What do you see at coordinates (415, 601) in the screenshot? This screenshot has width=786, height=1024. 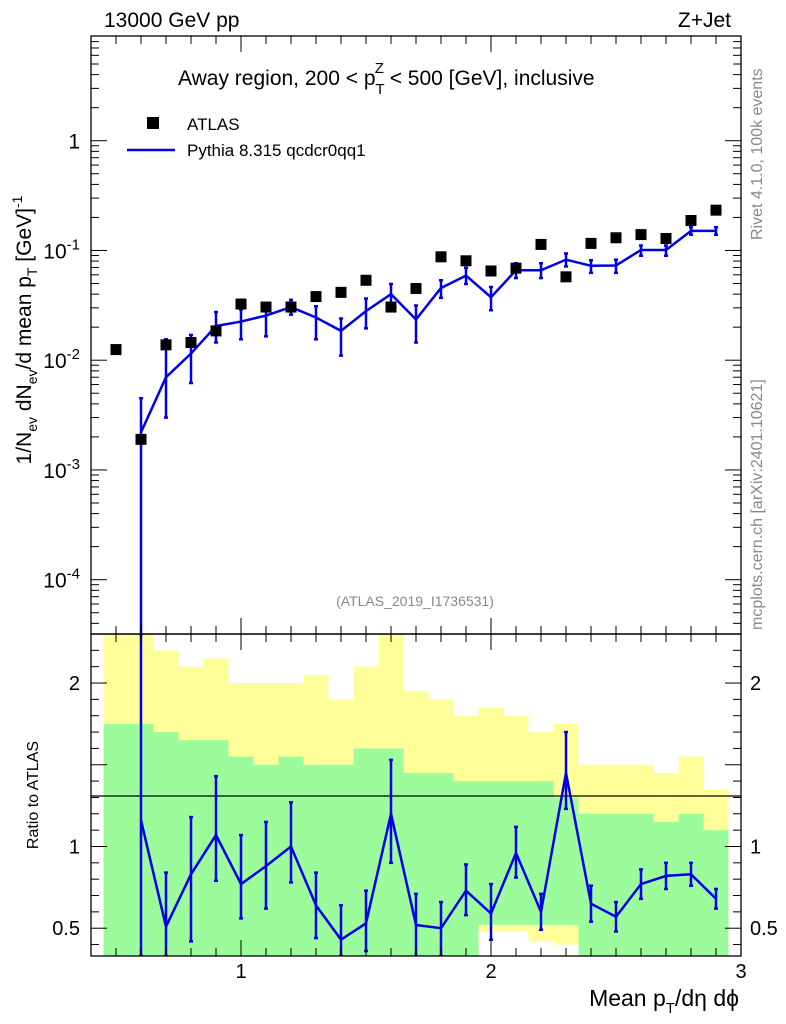 I see `analysis-id-watermark: (ATLAS_2019_I1736531)` at bounding box center [415, 601].